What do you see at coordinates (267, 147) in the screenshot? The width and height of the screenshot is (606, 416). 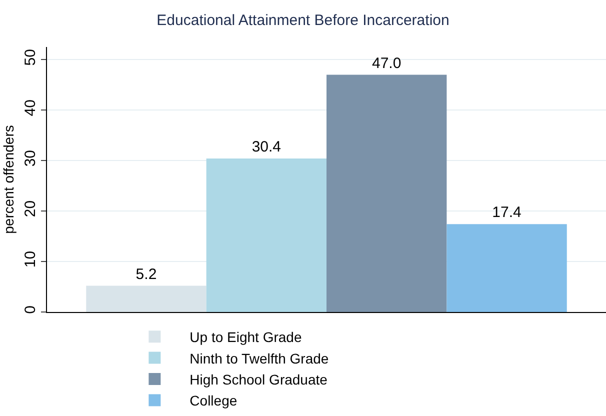 I see `text: 30.4` at bounding box center [267, 147].